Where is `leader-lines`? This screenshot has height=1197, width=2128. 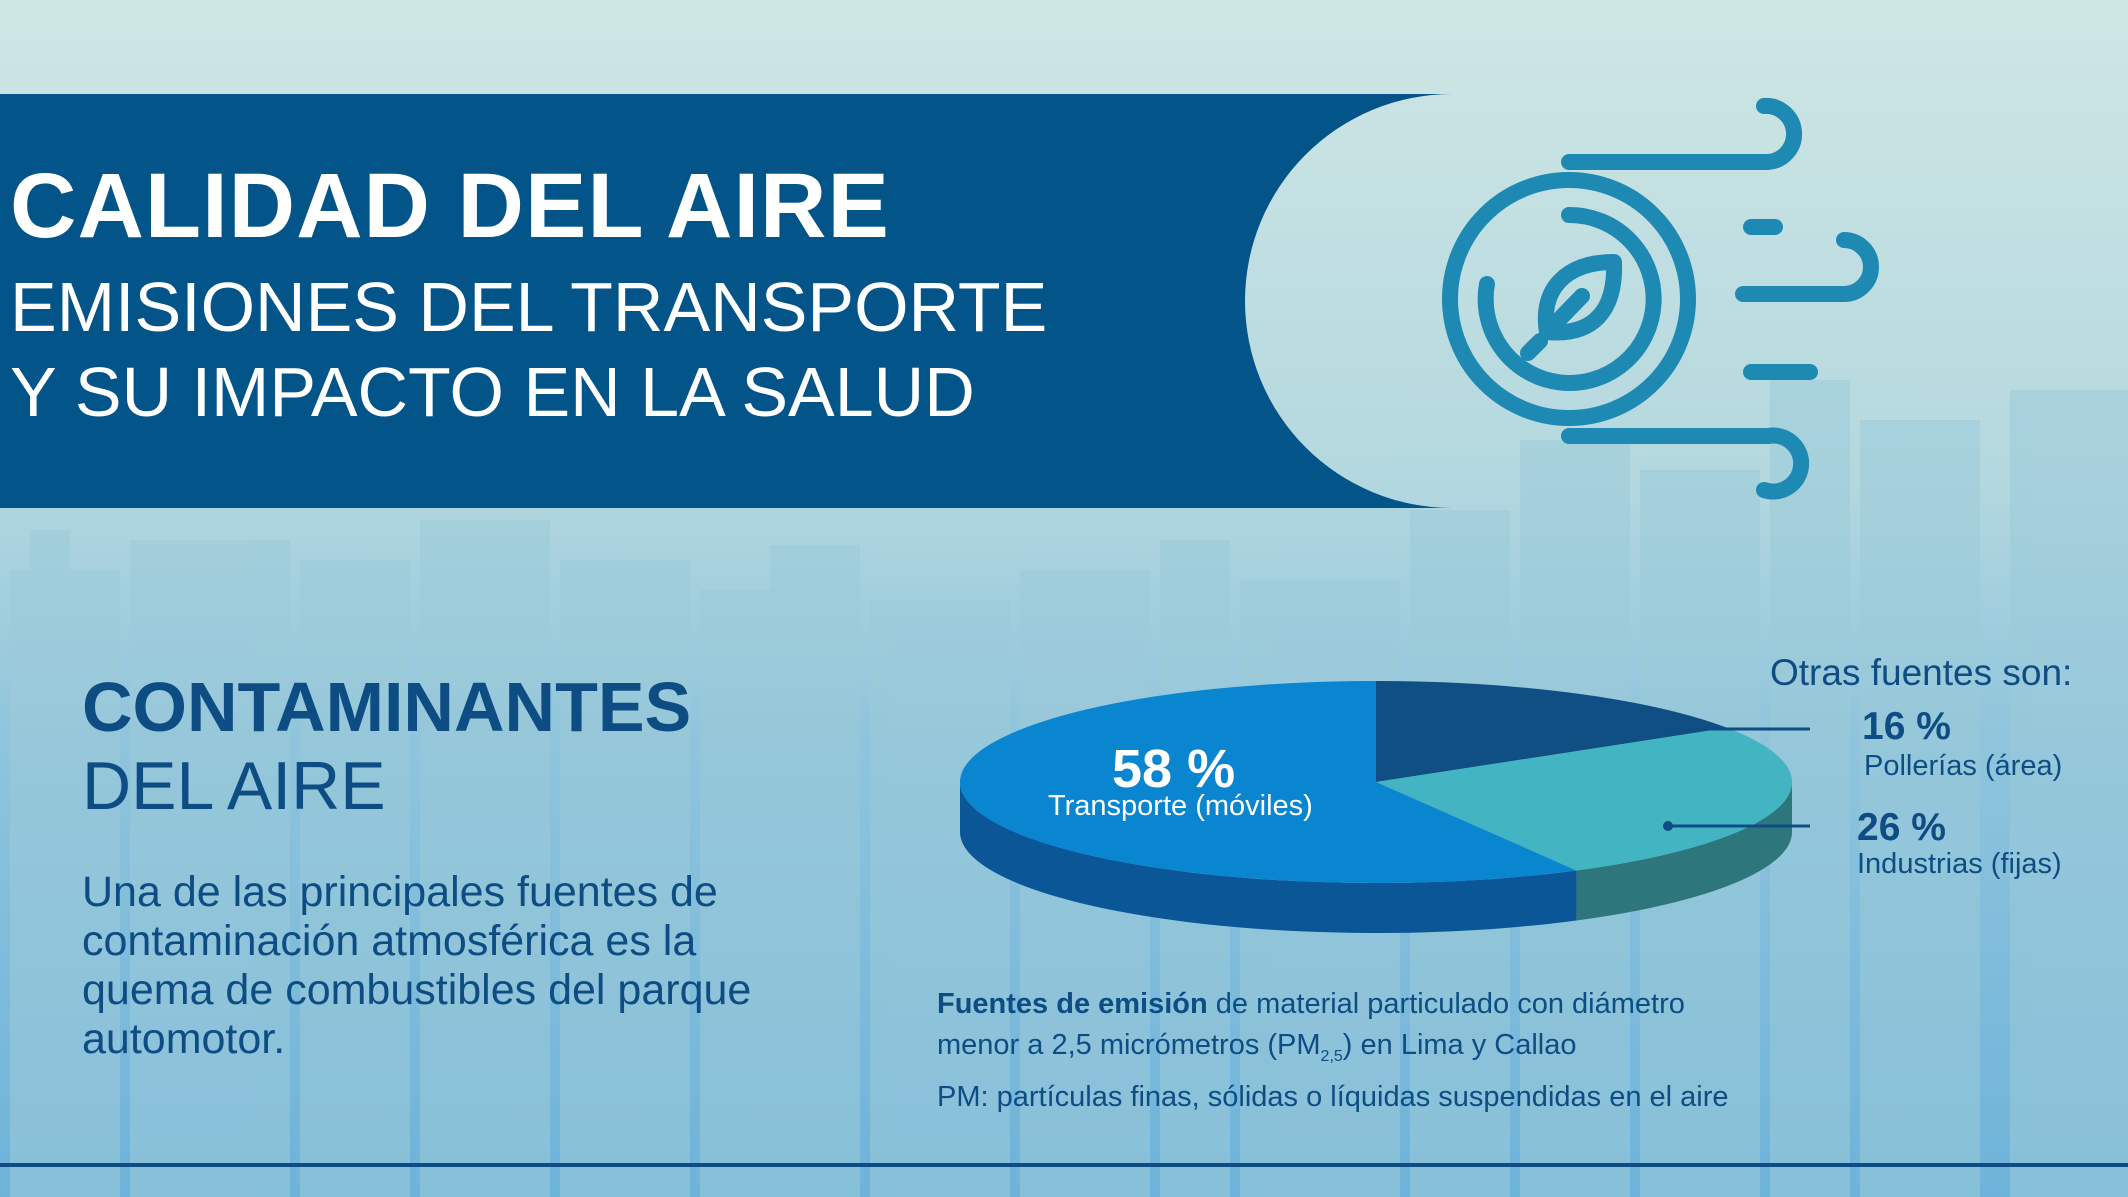
leader-lines is located at coordinates (1736, 779).